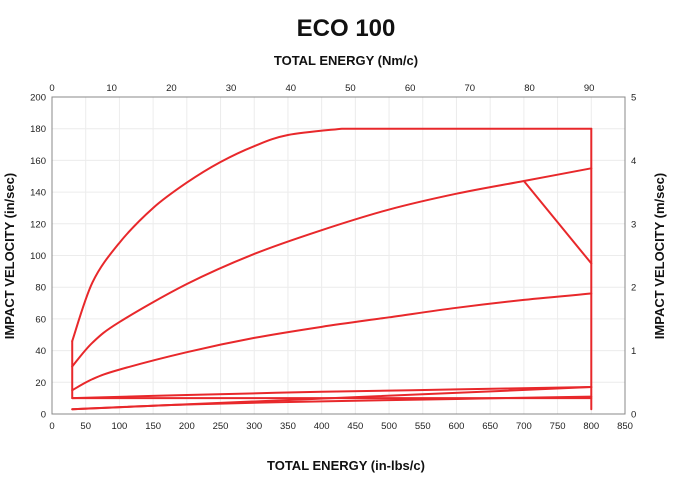 This screenshot has width=677, height=488. What do you see at coordinates (346, 28) in the screenshot?
I see `chart-title: ECO 100` at bounding box center [346, 28].